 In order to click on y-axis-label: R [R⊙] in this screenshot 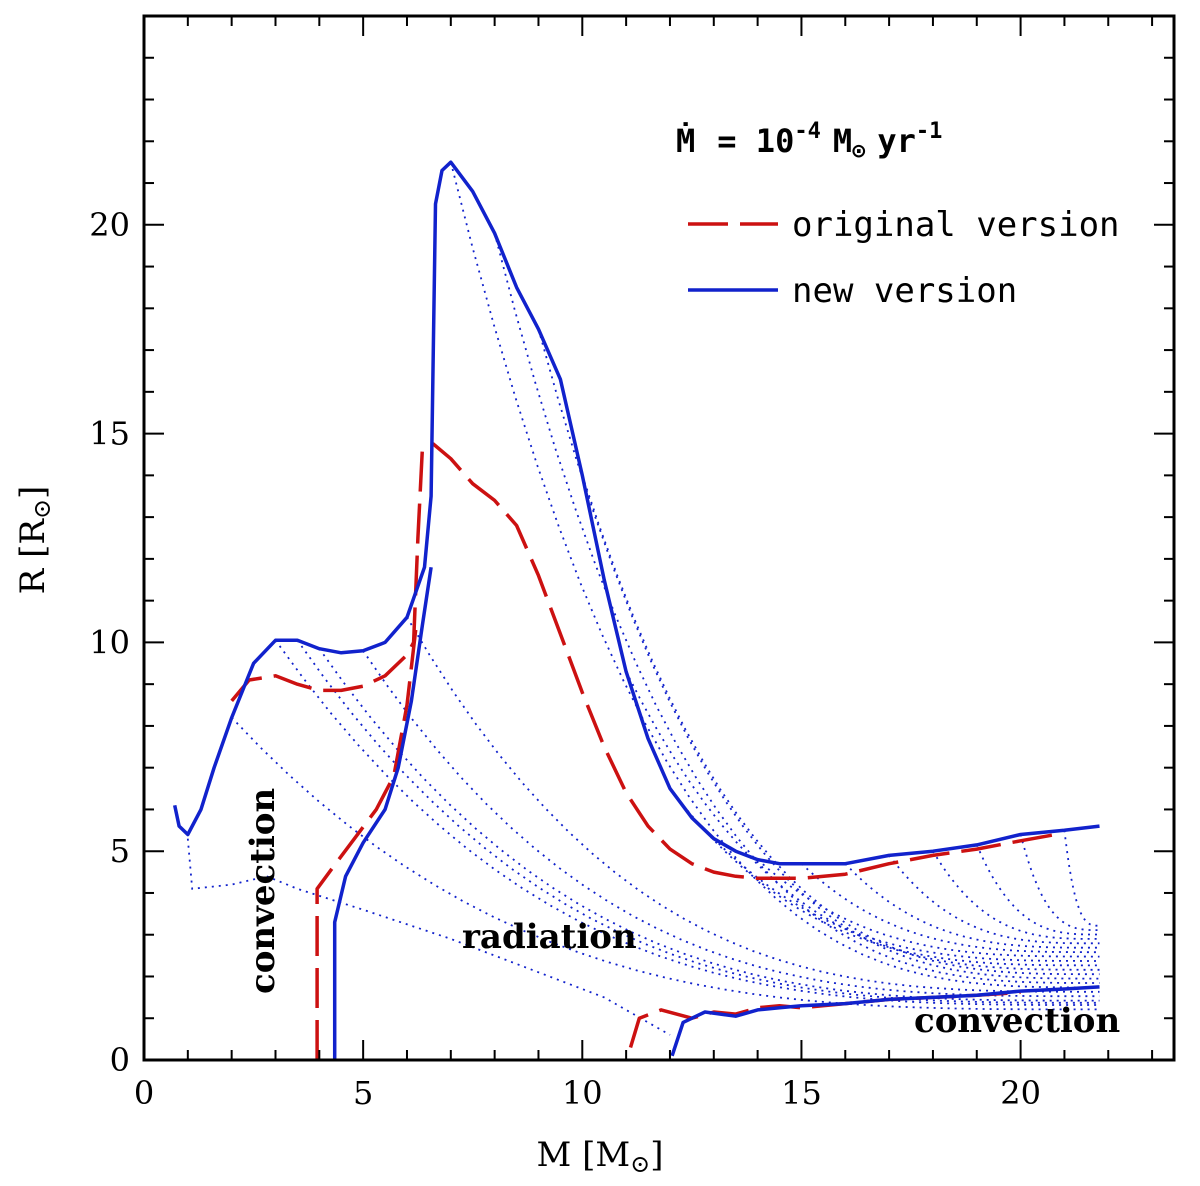, I will do `click(34, 540)`.